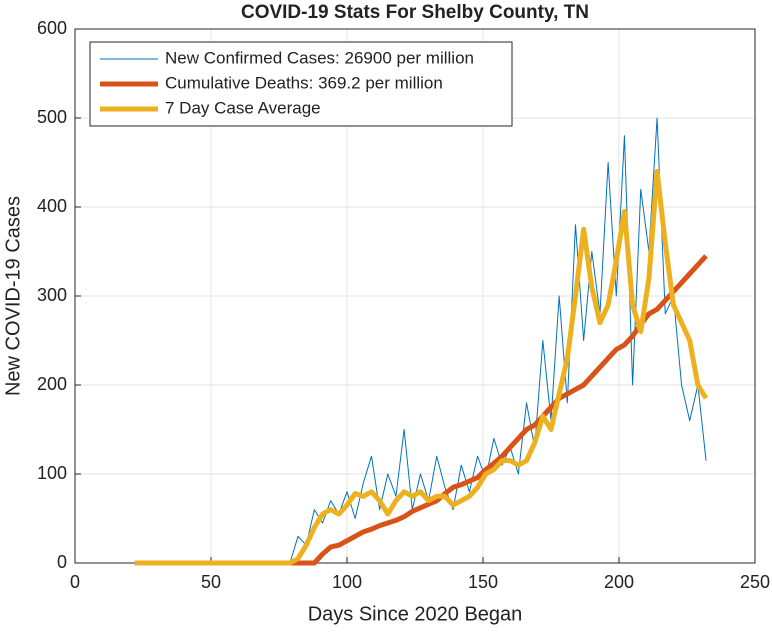  I want to click on x-tick-label: 150, so click(483, 582).